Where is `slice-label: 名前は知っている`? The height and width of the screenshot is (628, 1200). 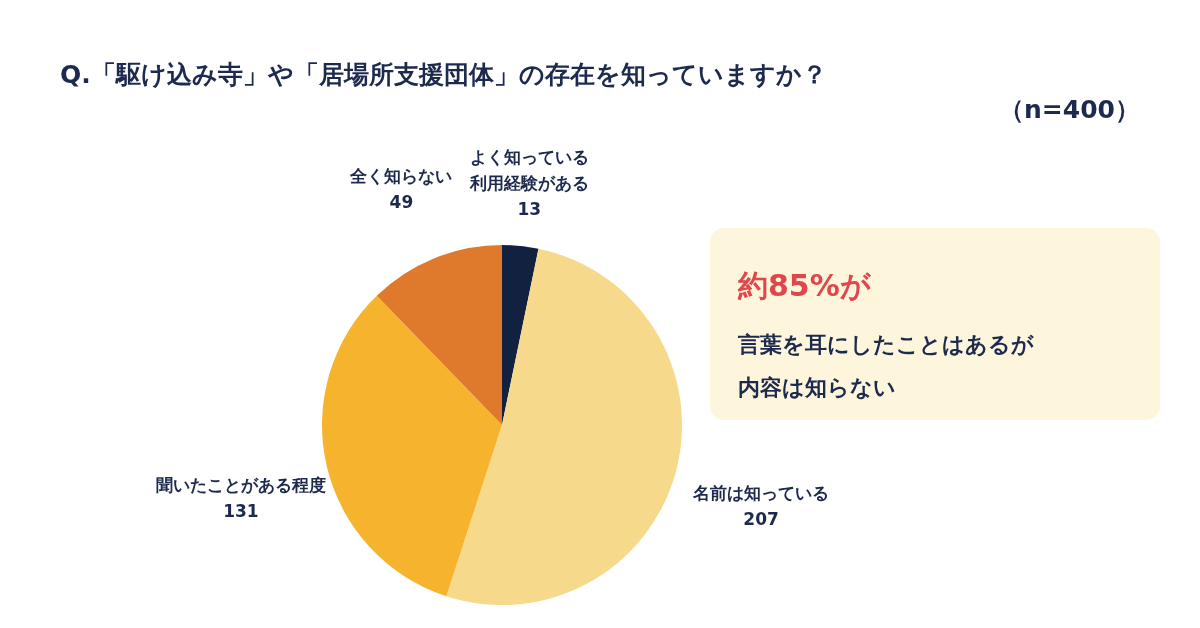 slice-label: 名前は知っている is located at coordinates (761, 492).